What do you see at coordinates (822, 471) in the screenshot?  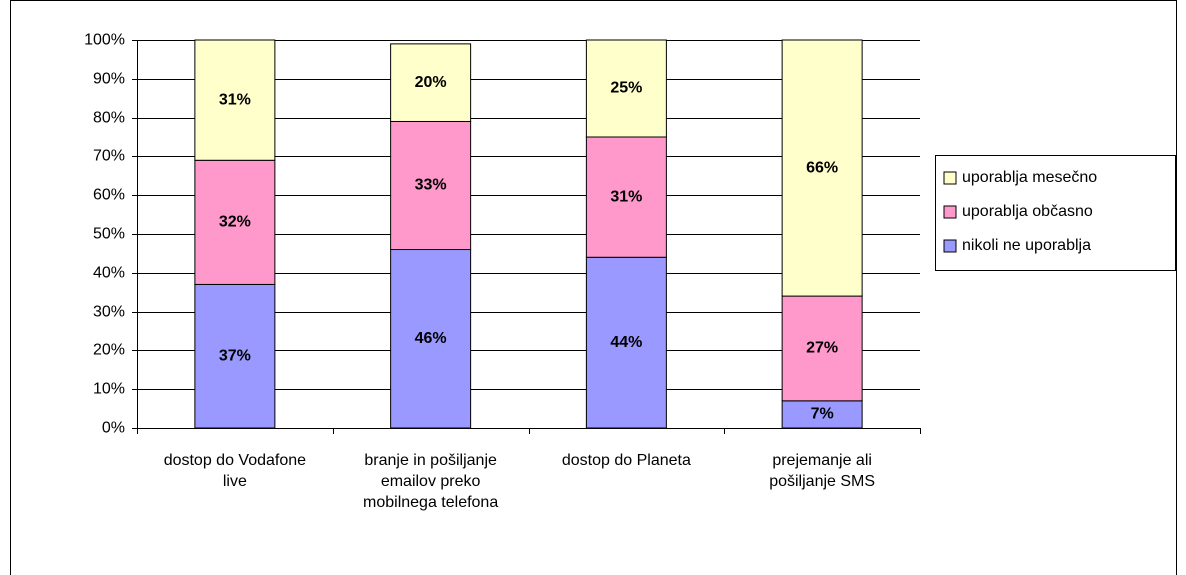 I see `x-tick-label: prejemanje ali pošiljanje SMS` at bounding box center [822, 471].